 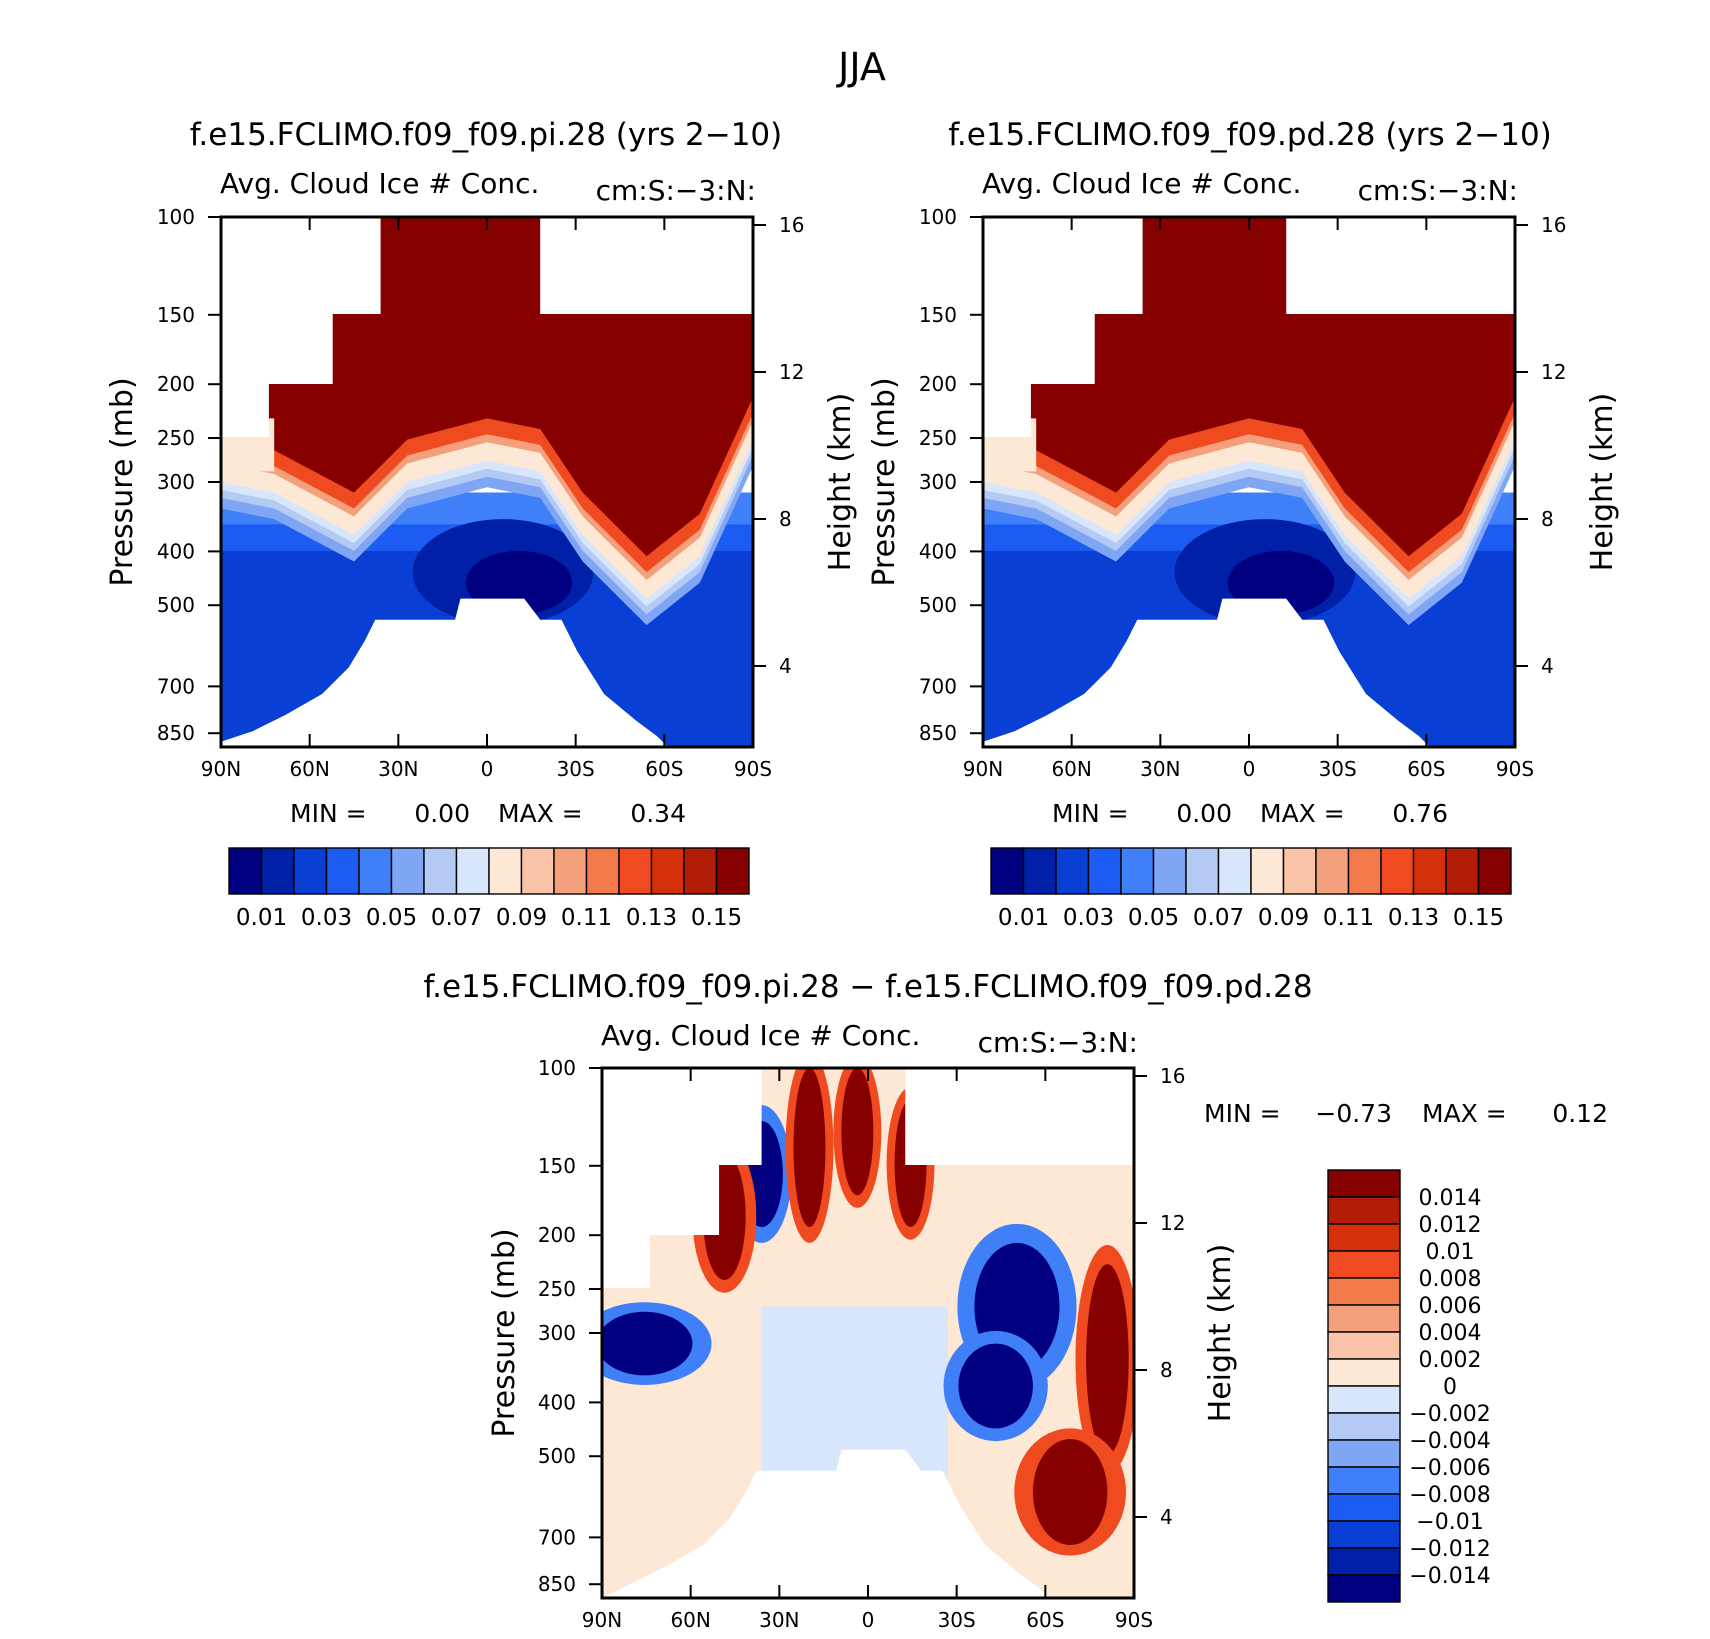 What do you see at coordinates (1045, 1620) in the screenshot?
I see `x-tick-label: 60S` at bounding box center [1045, 1620].